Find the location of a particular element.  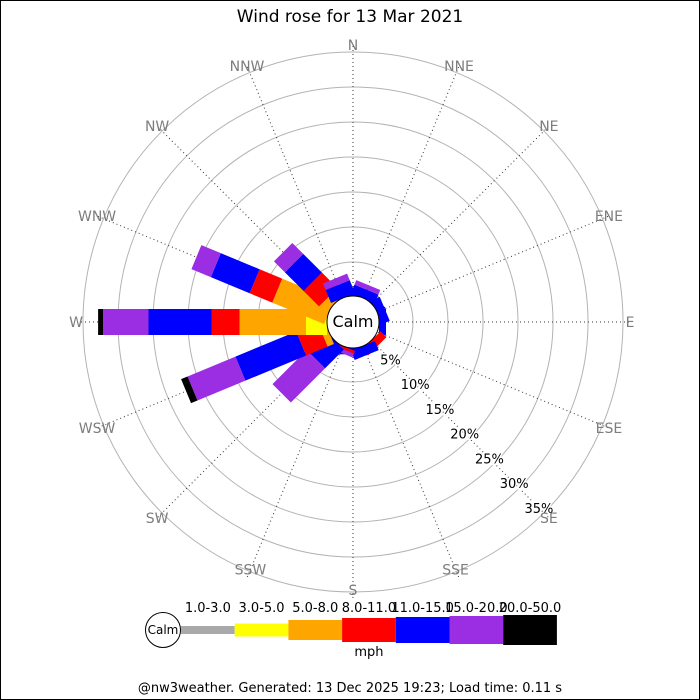

petal-W-segment-15.0-20.0 is located at coordinates (126, 322).